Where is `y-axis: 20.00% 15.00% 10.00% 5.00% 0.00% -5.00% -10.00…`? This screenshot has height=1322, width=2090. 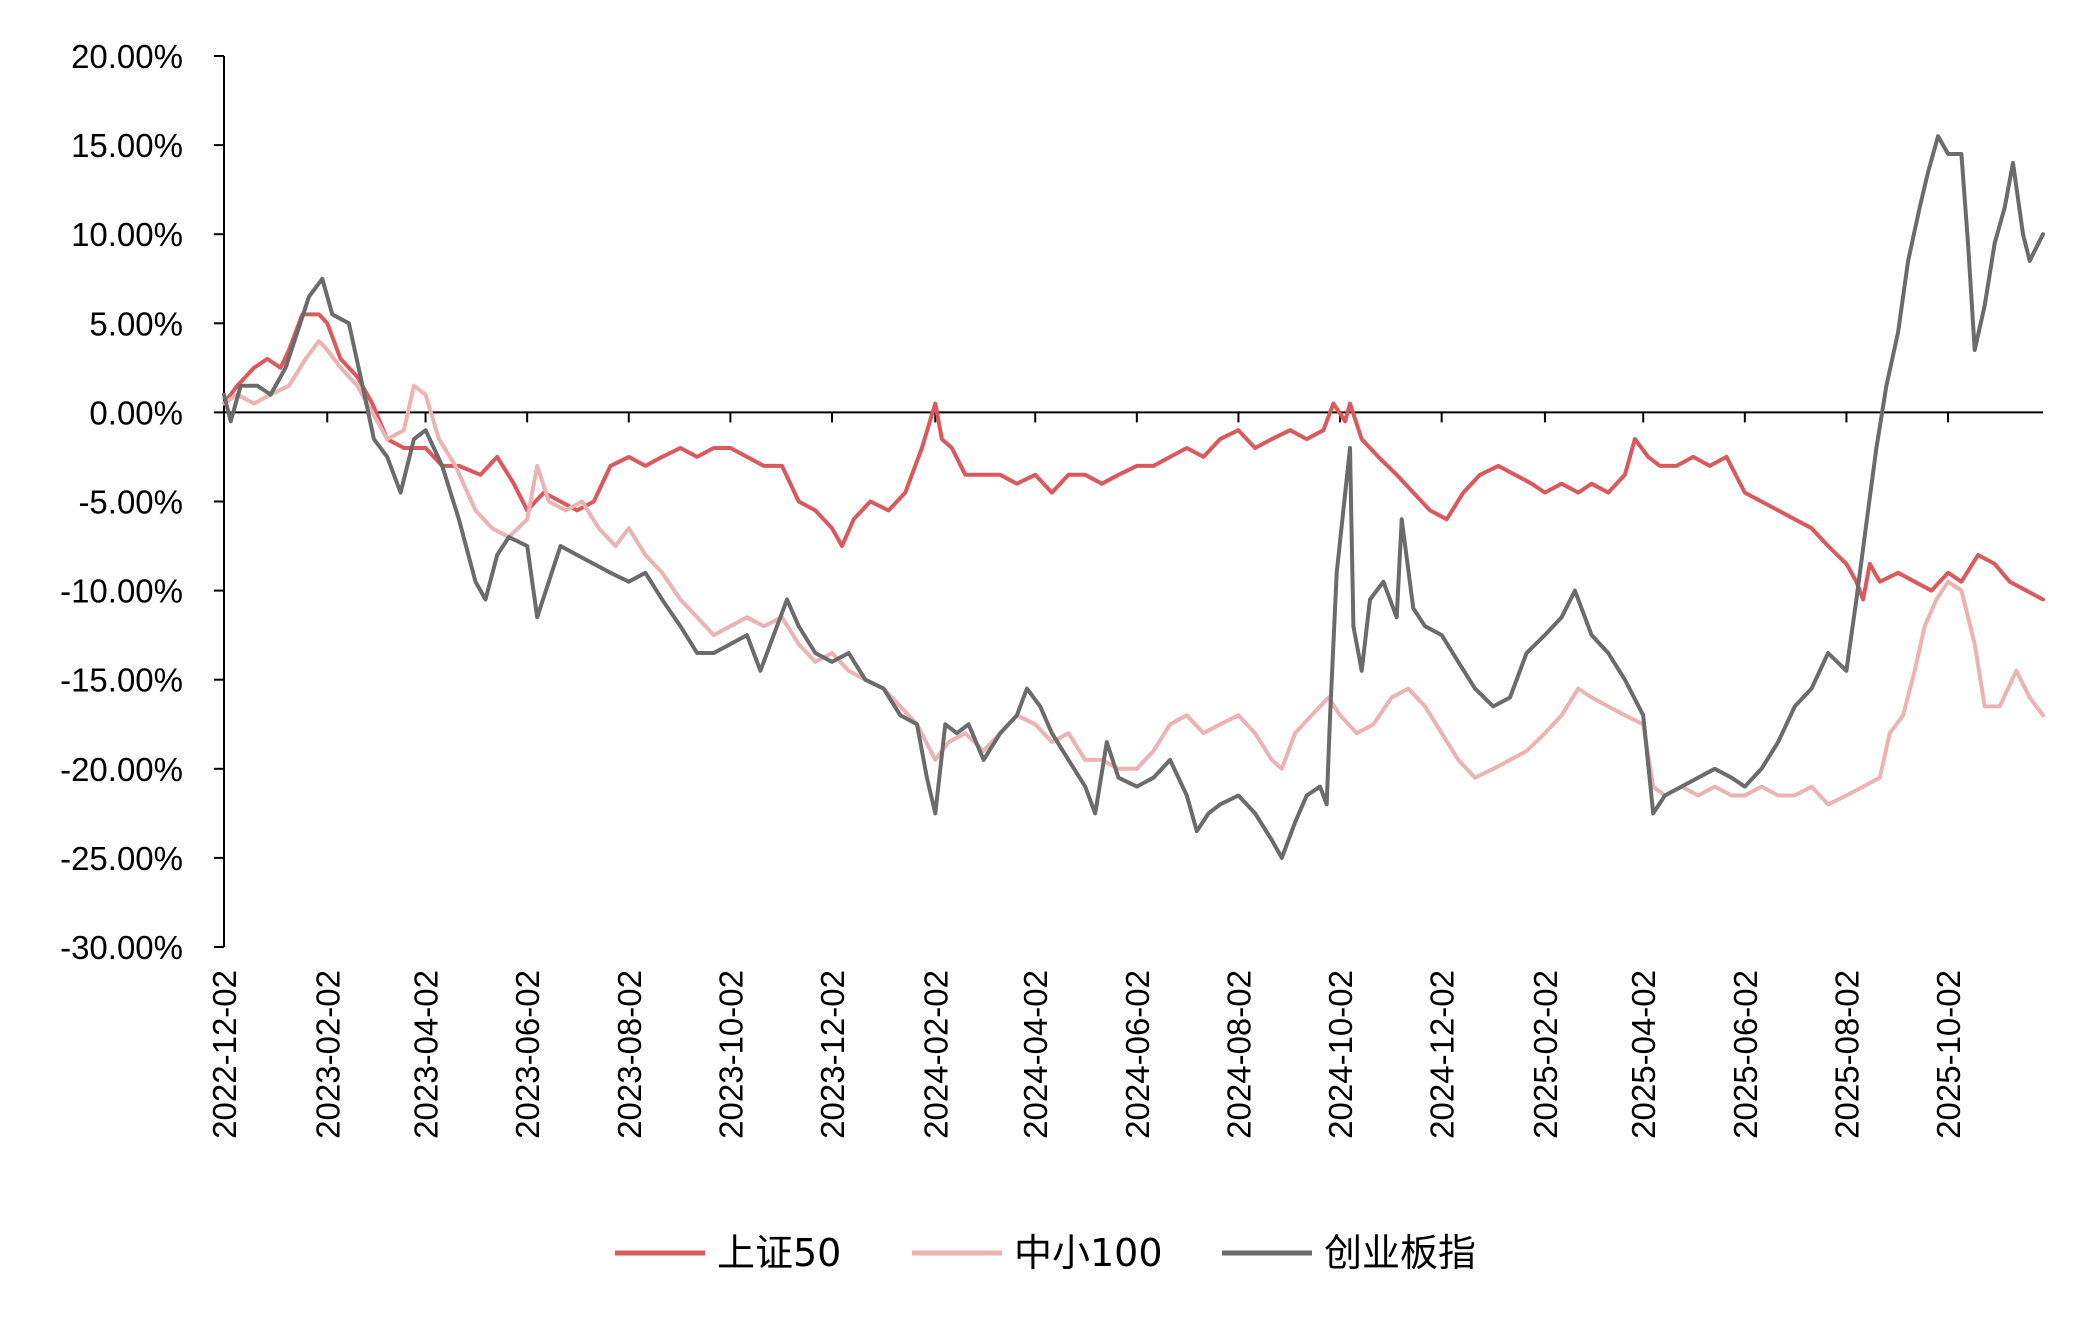 y-axis: 20.00% 15.00% 10.00% 5.00% 0.00% -5.00% -10.00… is located at coordinates (142, 502).